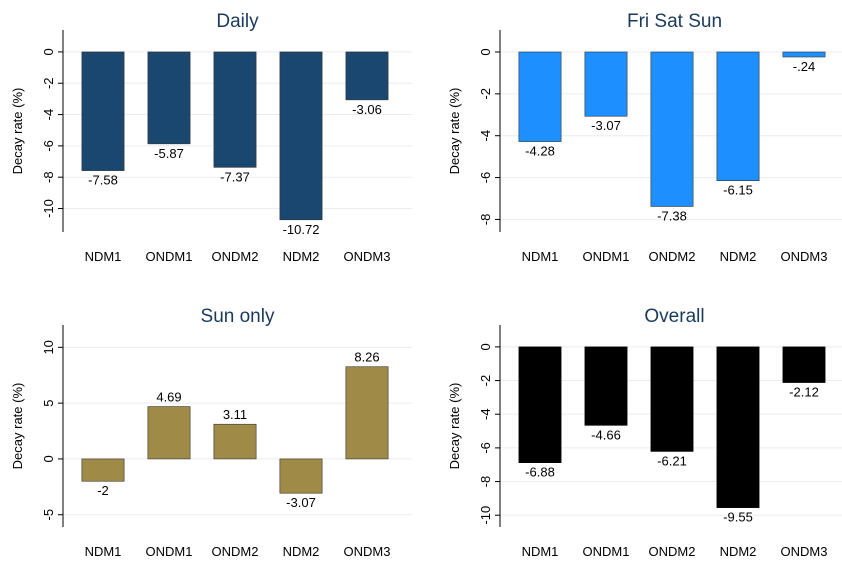 This screenshot has height=561, width=842. Describe the element at coordinates (48, 347) in the screenshot. I see `y-tick-label: 10` at that location.